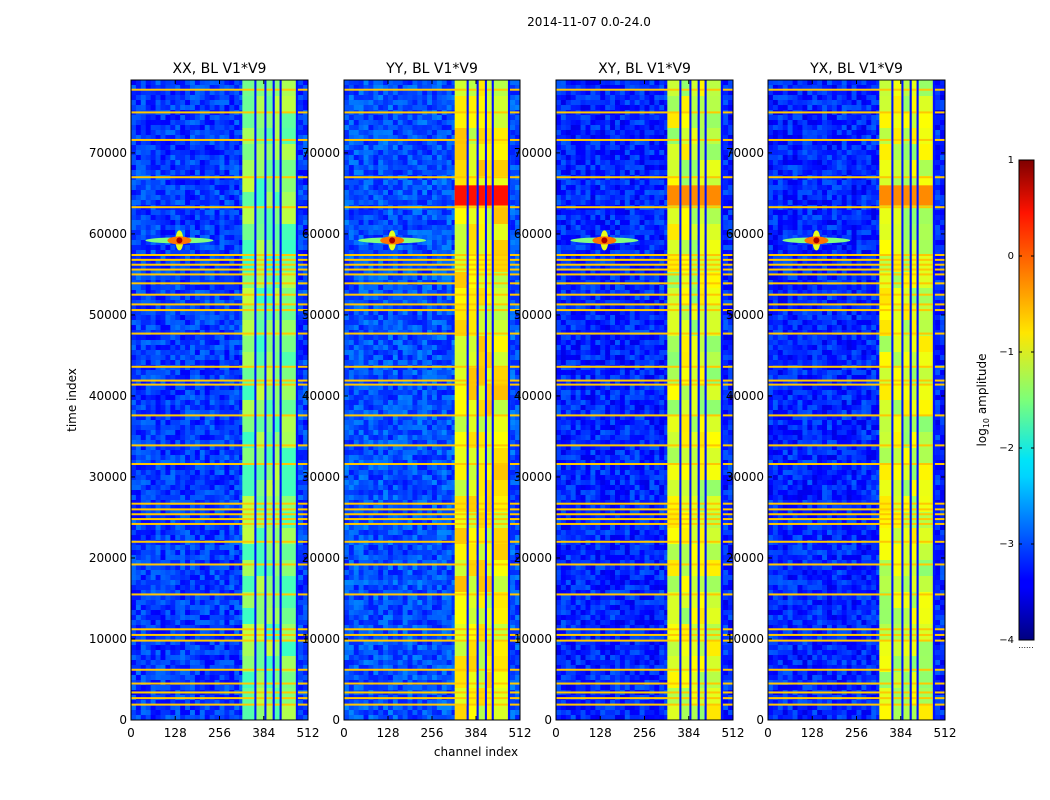 The image size is (1050, 800). I want to click on flagged-row, so click(219, 304).